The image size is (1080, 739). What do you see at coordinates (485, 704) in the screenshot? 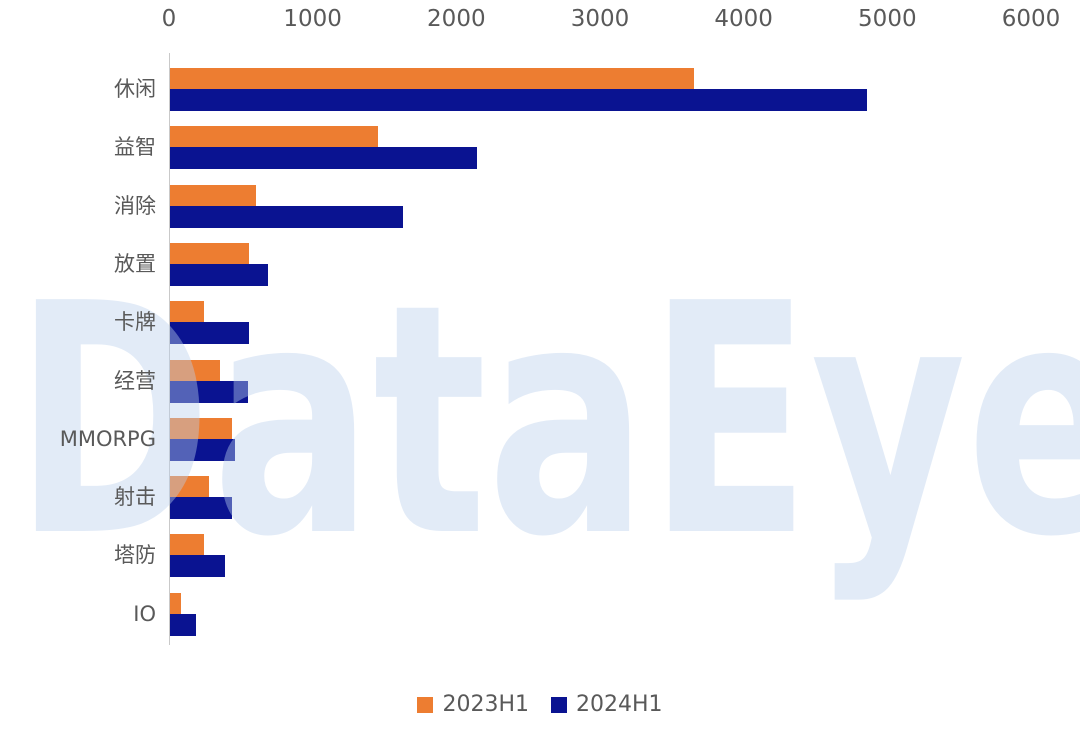
I see `legend-label: 2023H1` at bounding box center [485, 704].